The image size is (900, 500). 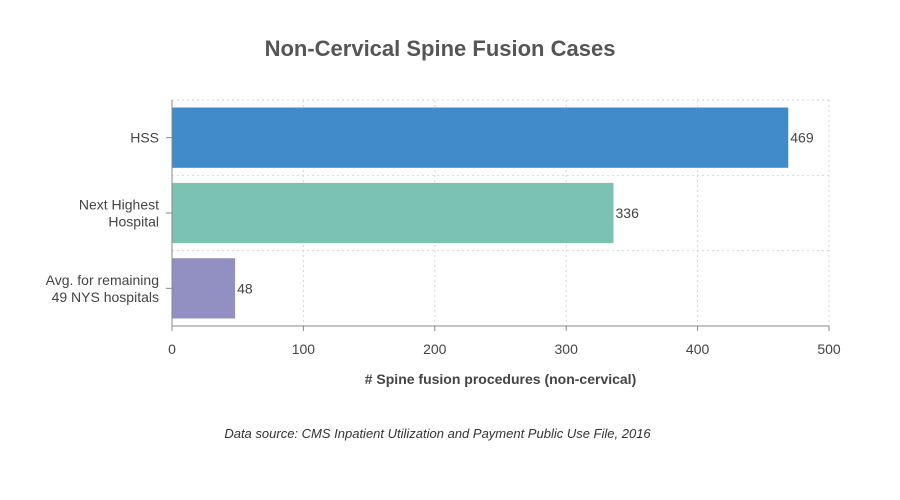 I want to click on x-tick-label: 400, so click(x=698, y=349).